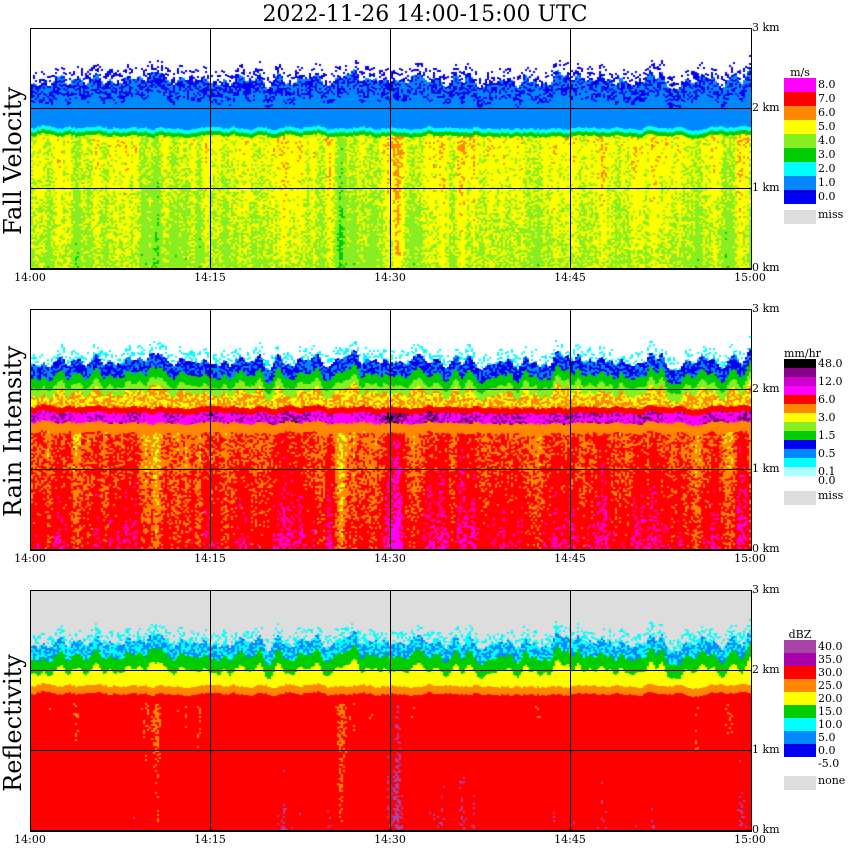 This screenshot has width=850, height=868. What do you see at coordinates (827, 84) in the screenshot?
I see `legend-value: 8.0` at bounding box center [827, 84].